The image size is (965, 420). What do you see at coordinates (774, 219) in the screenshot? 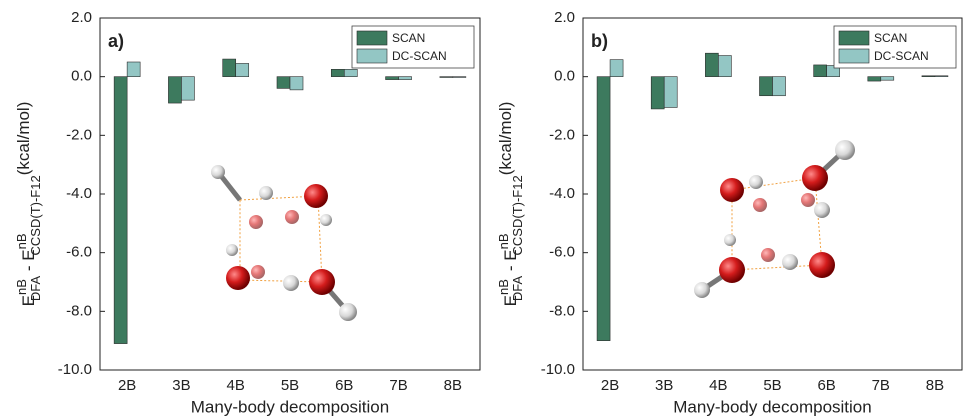
I see `molecule-b` at bounding box center [774, 219].